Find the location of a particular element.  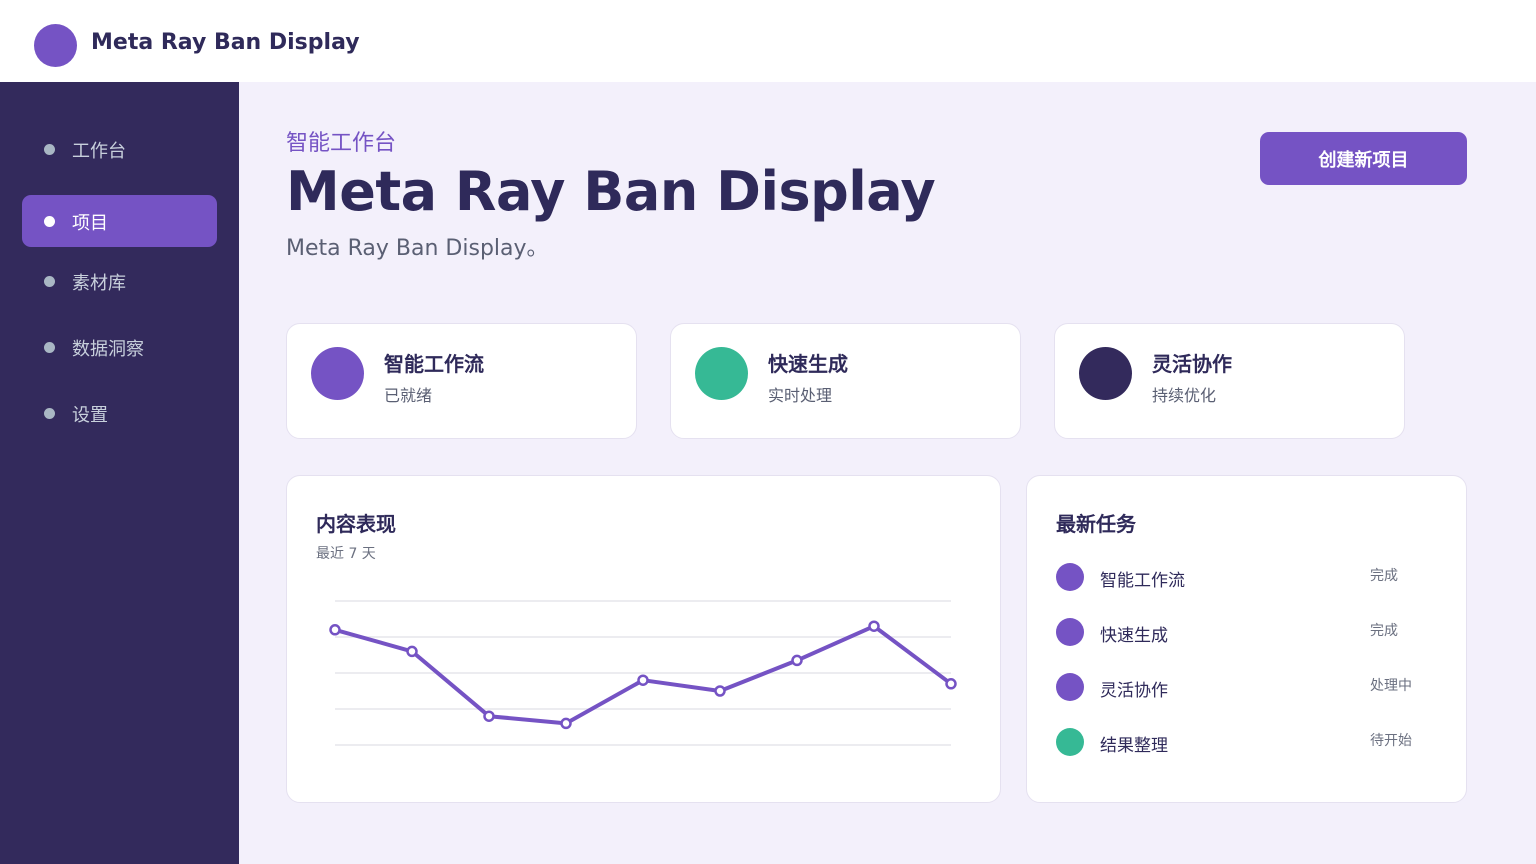

stat-subtitle: 实时处理 is located at coordinates (800, 395).